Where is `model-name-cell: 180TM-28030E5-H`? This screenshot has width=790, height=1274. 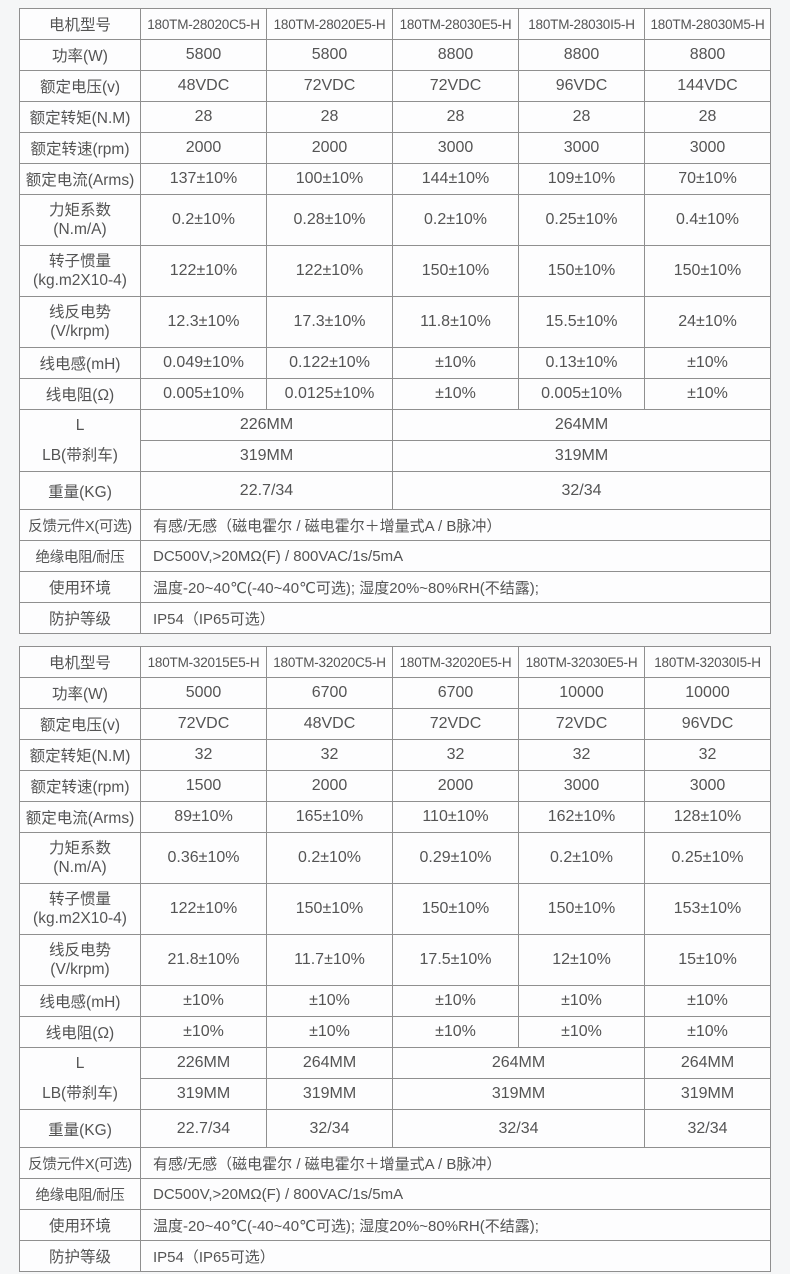
model-name-cell: 180TM-28030E5-H is located at coordinates (455, 24).